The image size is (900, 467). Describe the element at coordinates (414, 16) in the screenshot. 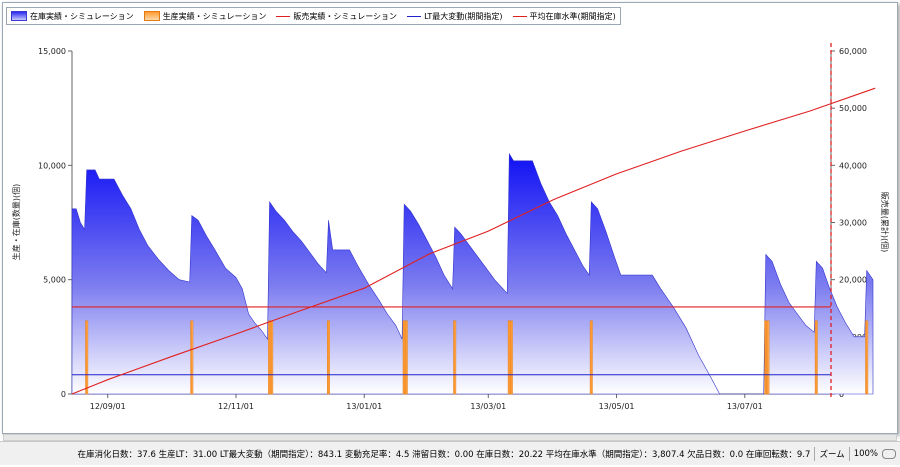

I see `legend-swatch-lt-max` at that location.